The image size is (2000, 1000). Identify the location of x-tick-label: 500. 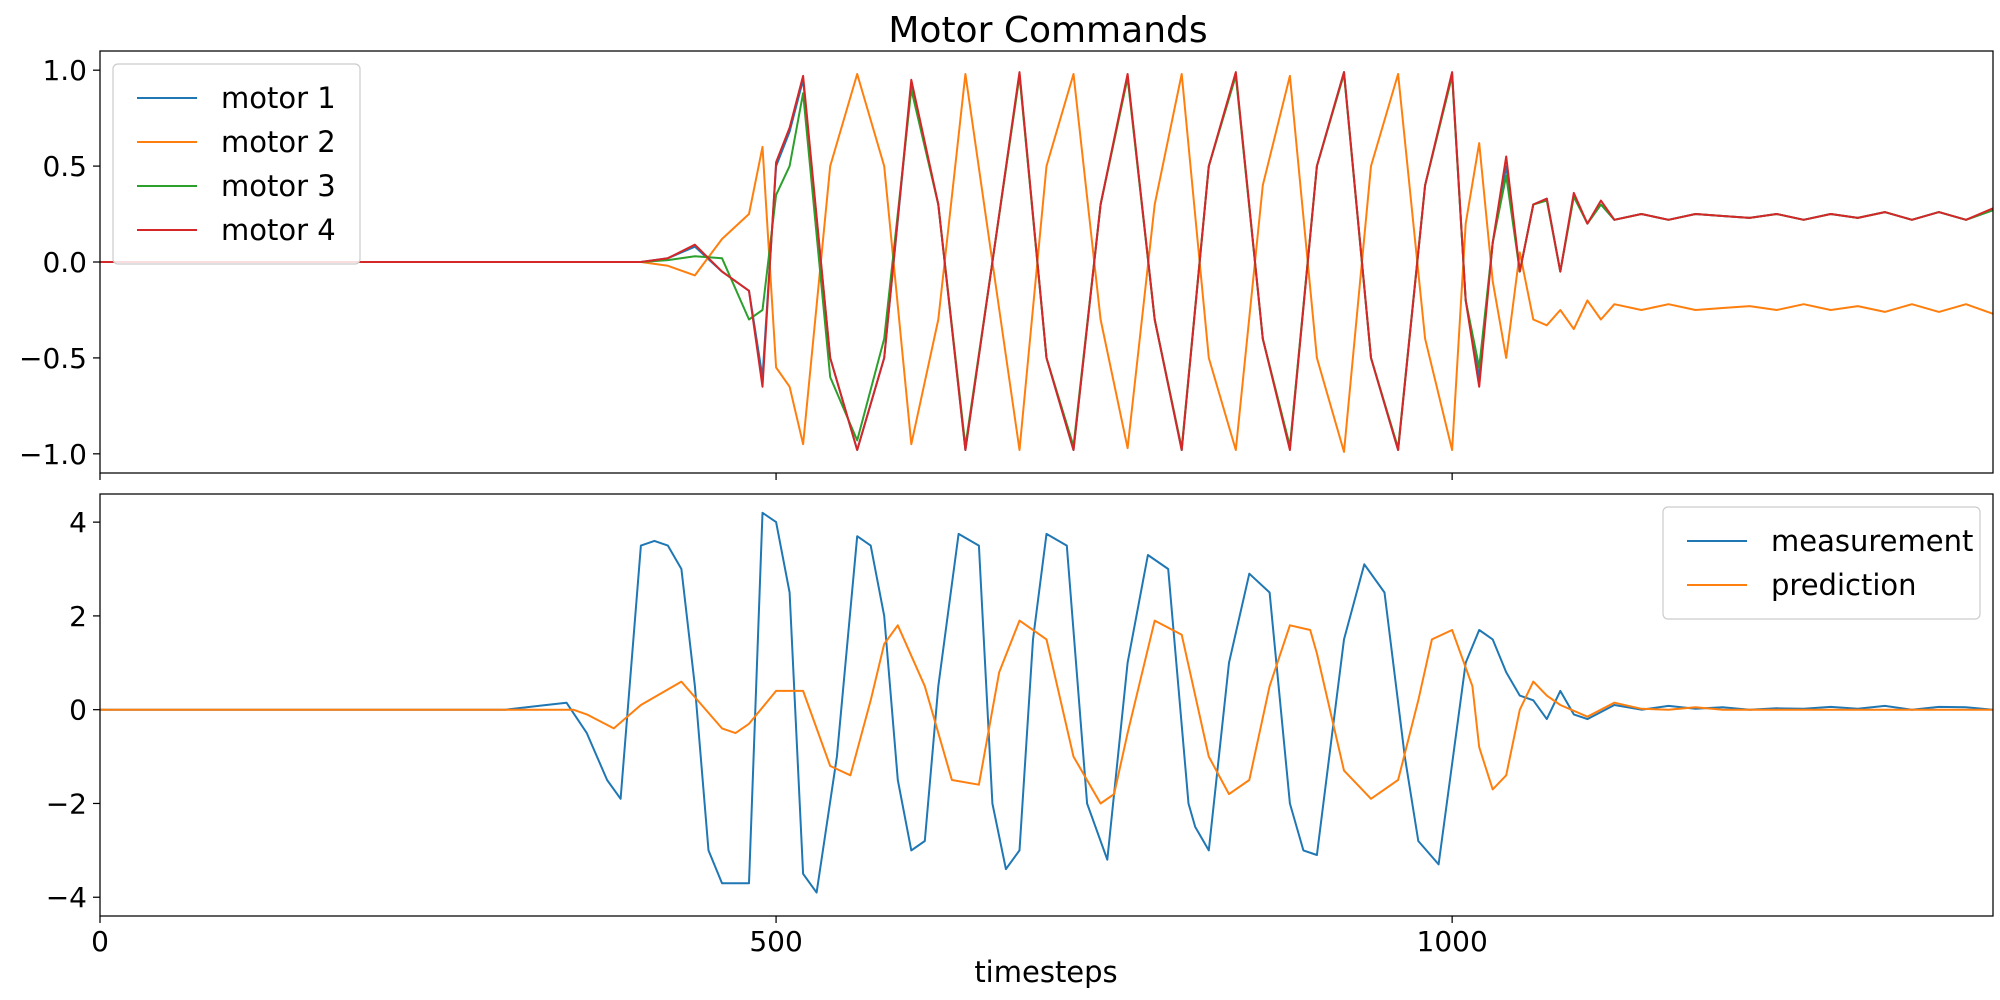
(775, 941).